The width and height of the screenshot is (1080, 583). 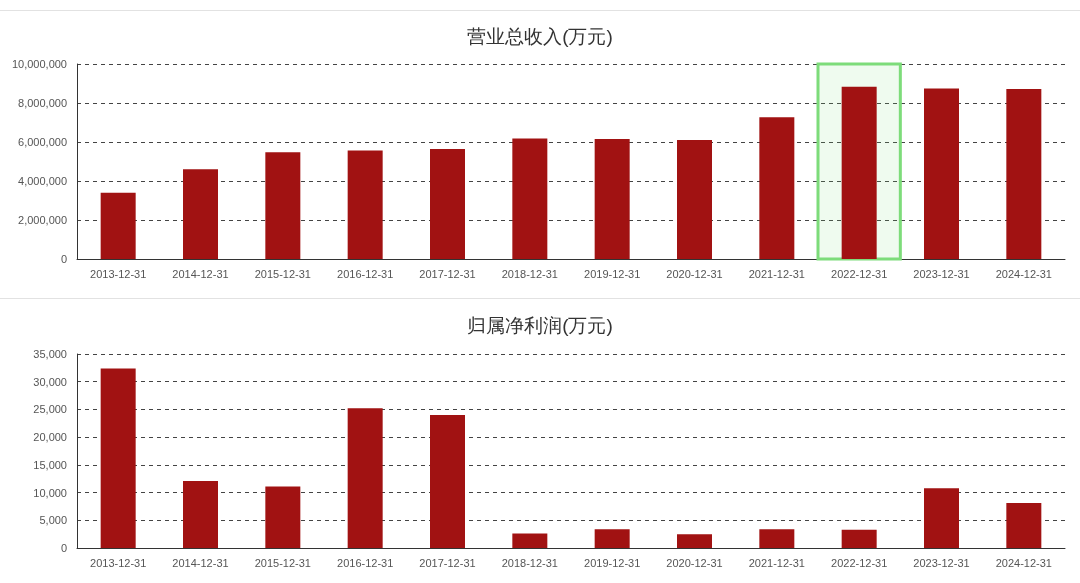 I want to click on y-tick-label: 20,000, so click(x=50, y=437).